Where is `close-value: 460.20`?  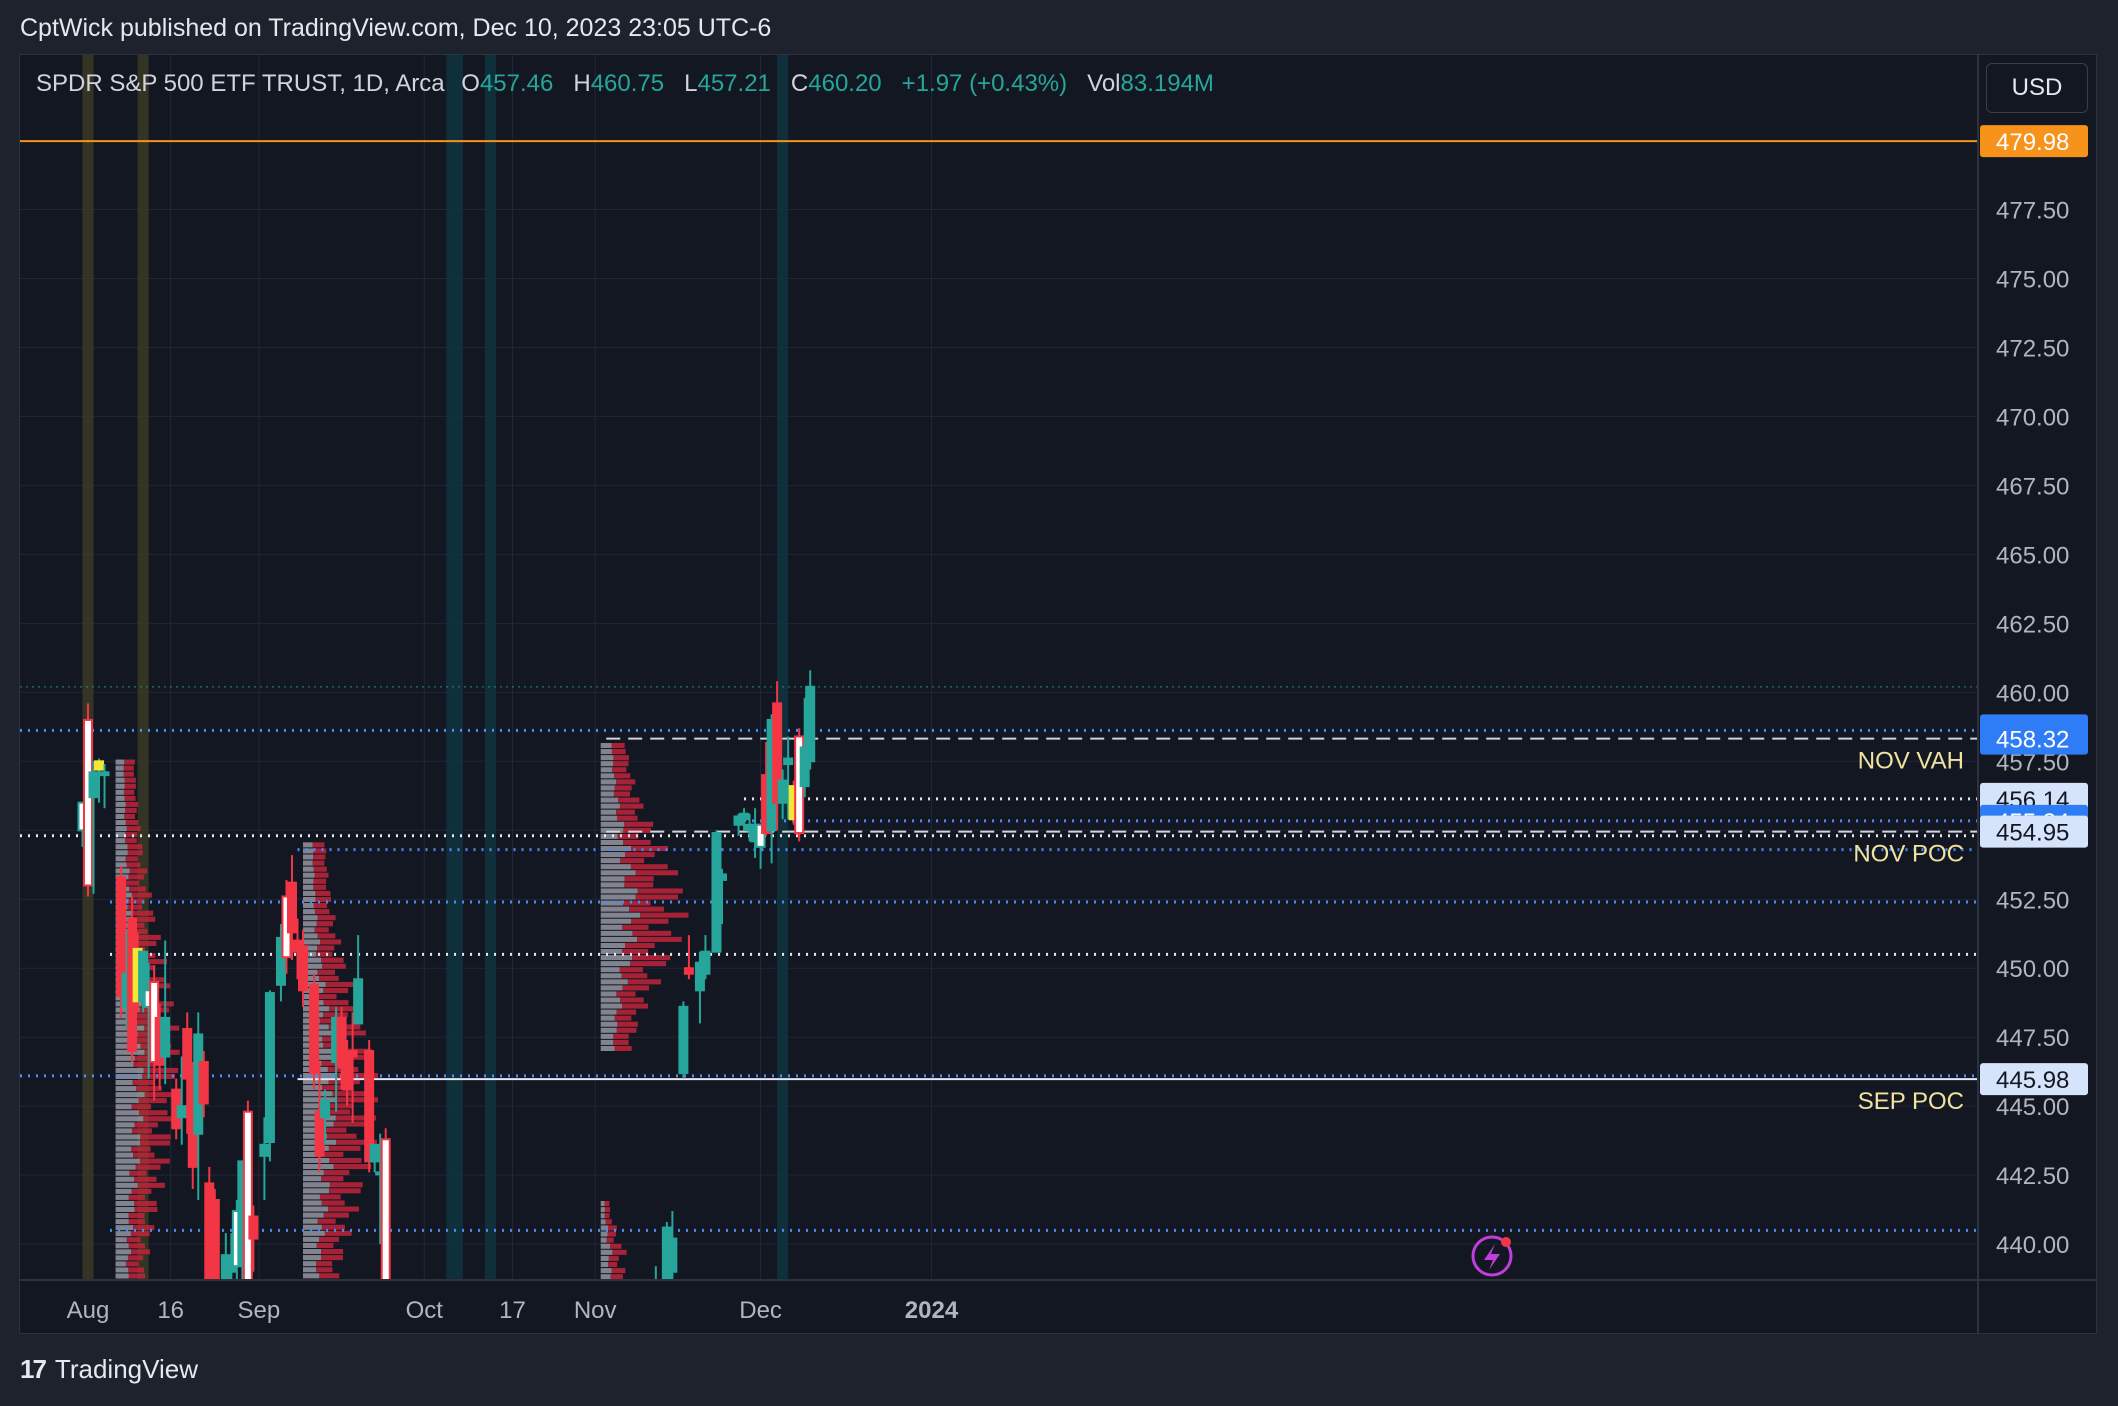
close-value: 460.20 is located at coordinates (845, 83).